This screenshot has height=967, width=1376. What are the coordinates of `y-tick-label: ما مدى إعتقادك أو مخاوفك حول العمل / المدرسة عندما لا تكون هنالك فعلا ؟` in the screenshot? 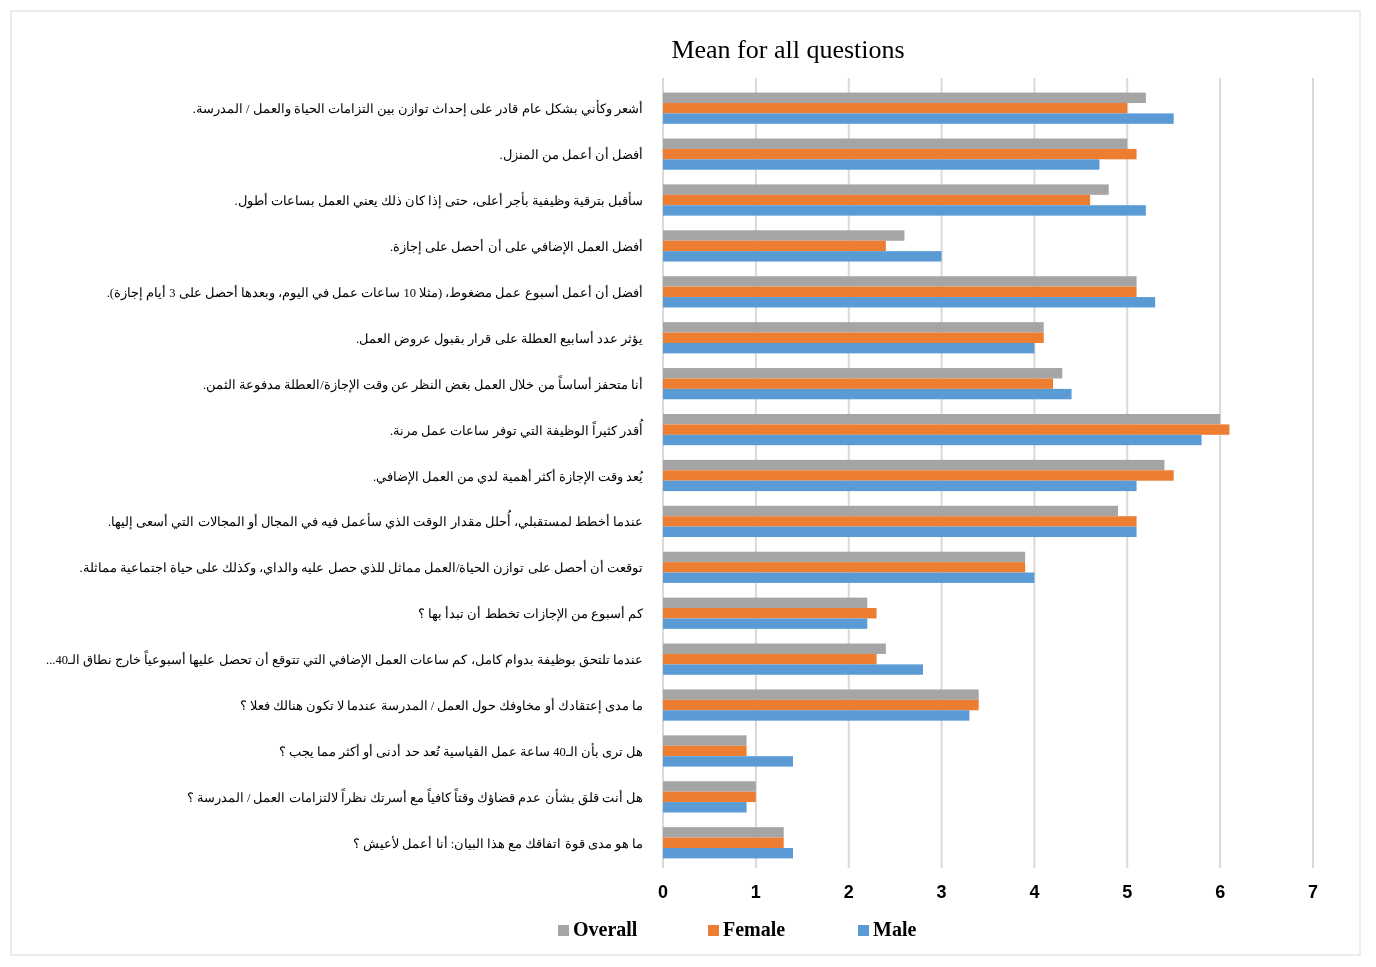 It's located at (441, 706).